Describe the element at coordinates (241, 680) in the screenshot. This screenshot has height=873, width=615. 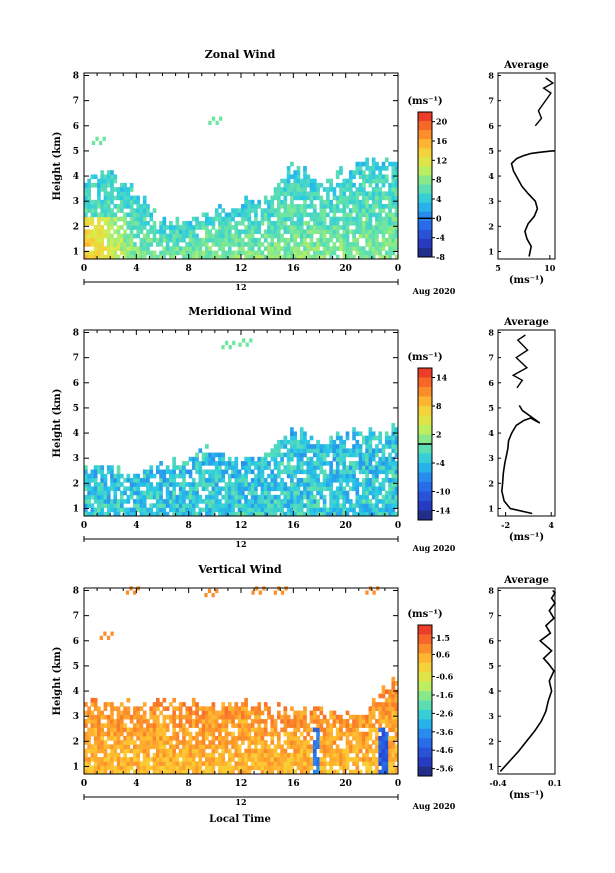
I see `heatmap-cells` at that location.